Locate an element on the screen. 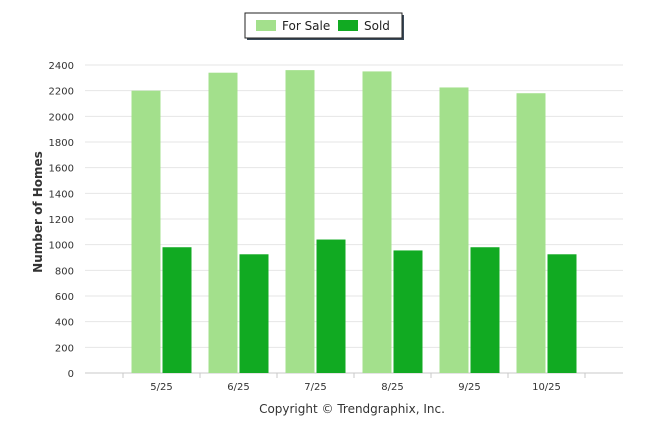  y-tick-label: 600 is located at coordinates (64, 297).